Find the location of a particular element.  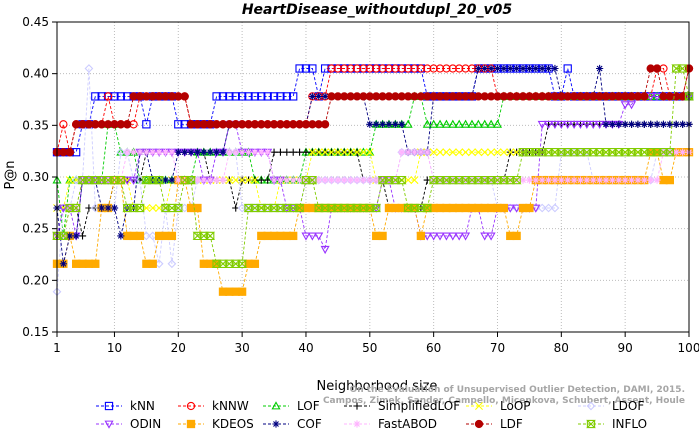

x-tick-label: 70 is located at coordinates (497, 348).